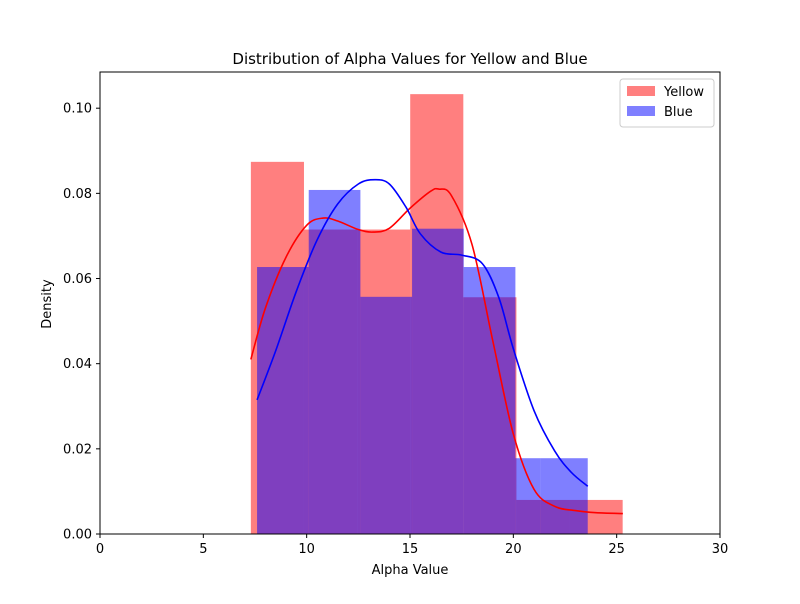 The height and width of the screenshot is (604, 800). Describe the element at coordinates (77, 364) in the screenshot. I see `y-tick-label: 0.04` at that location.